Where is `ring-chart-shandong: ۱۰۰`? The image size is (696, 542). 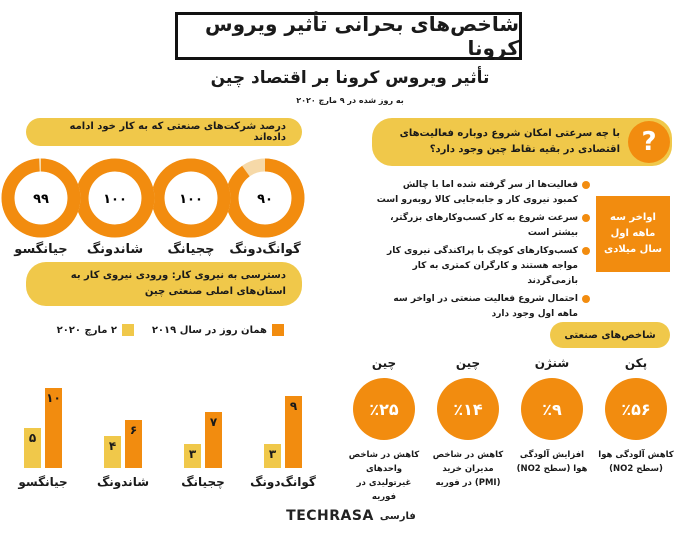
ring-chart-shandong: ۱۰۰ is located at coordinates (115, 198).